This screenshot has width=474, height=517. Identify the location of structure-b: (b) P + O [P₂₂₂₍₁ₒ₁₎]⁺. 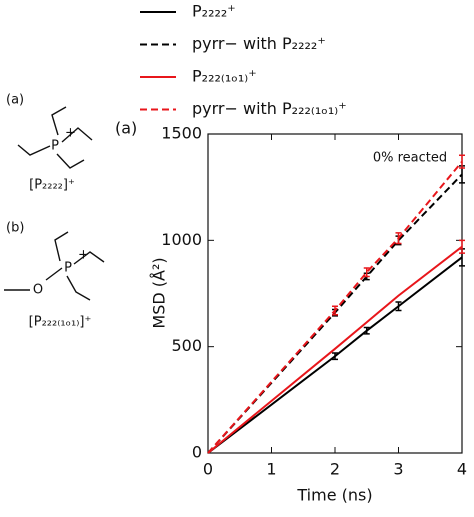
(54, 275).